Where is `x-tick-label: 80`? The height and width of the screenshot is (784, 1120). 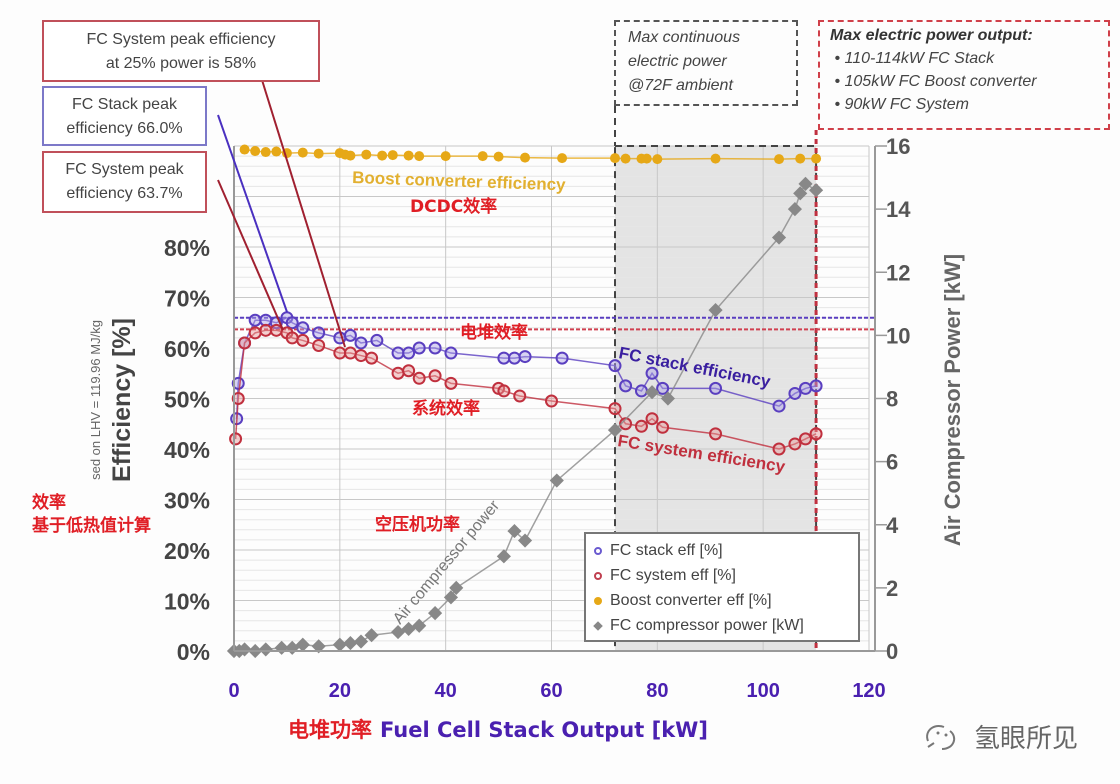
x-tick-label: 80 is located at coordinates (657, 691).